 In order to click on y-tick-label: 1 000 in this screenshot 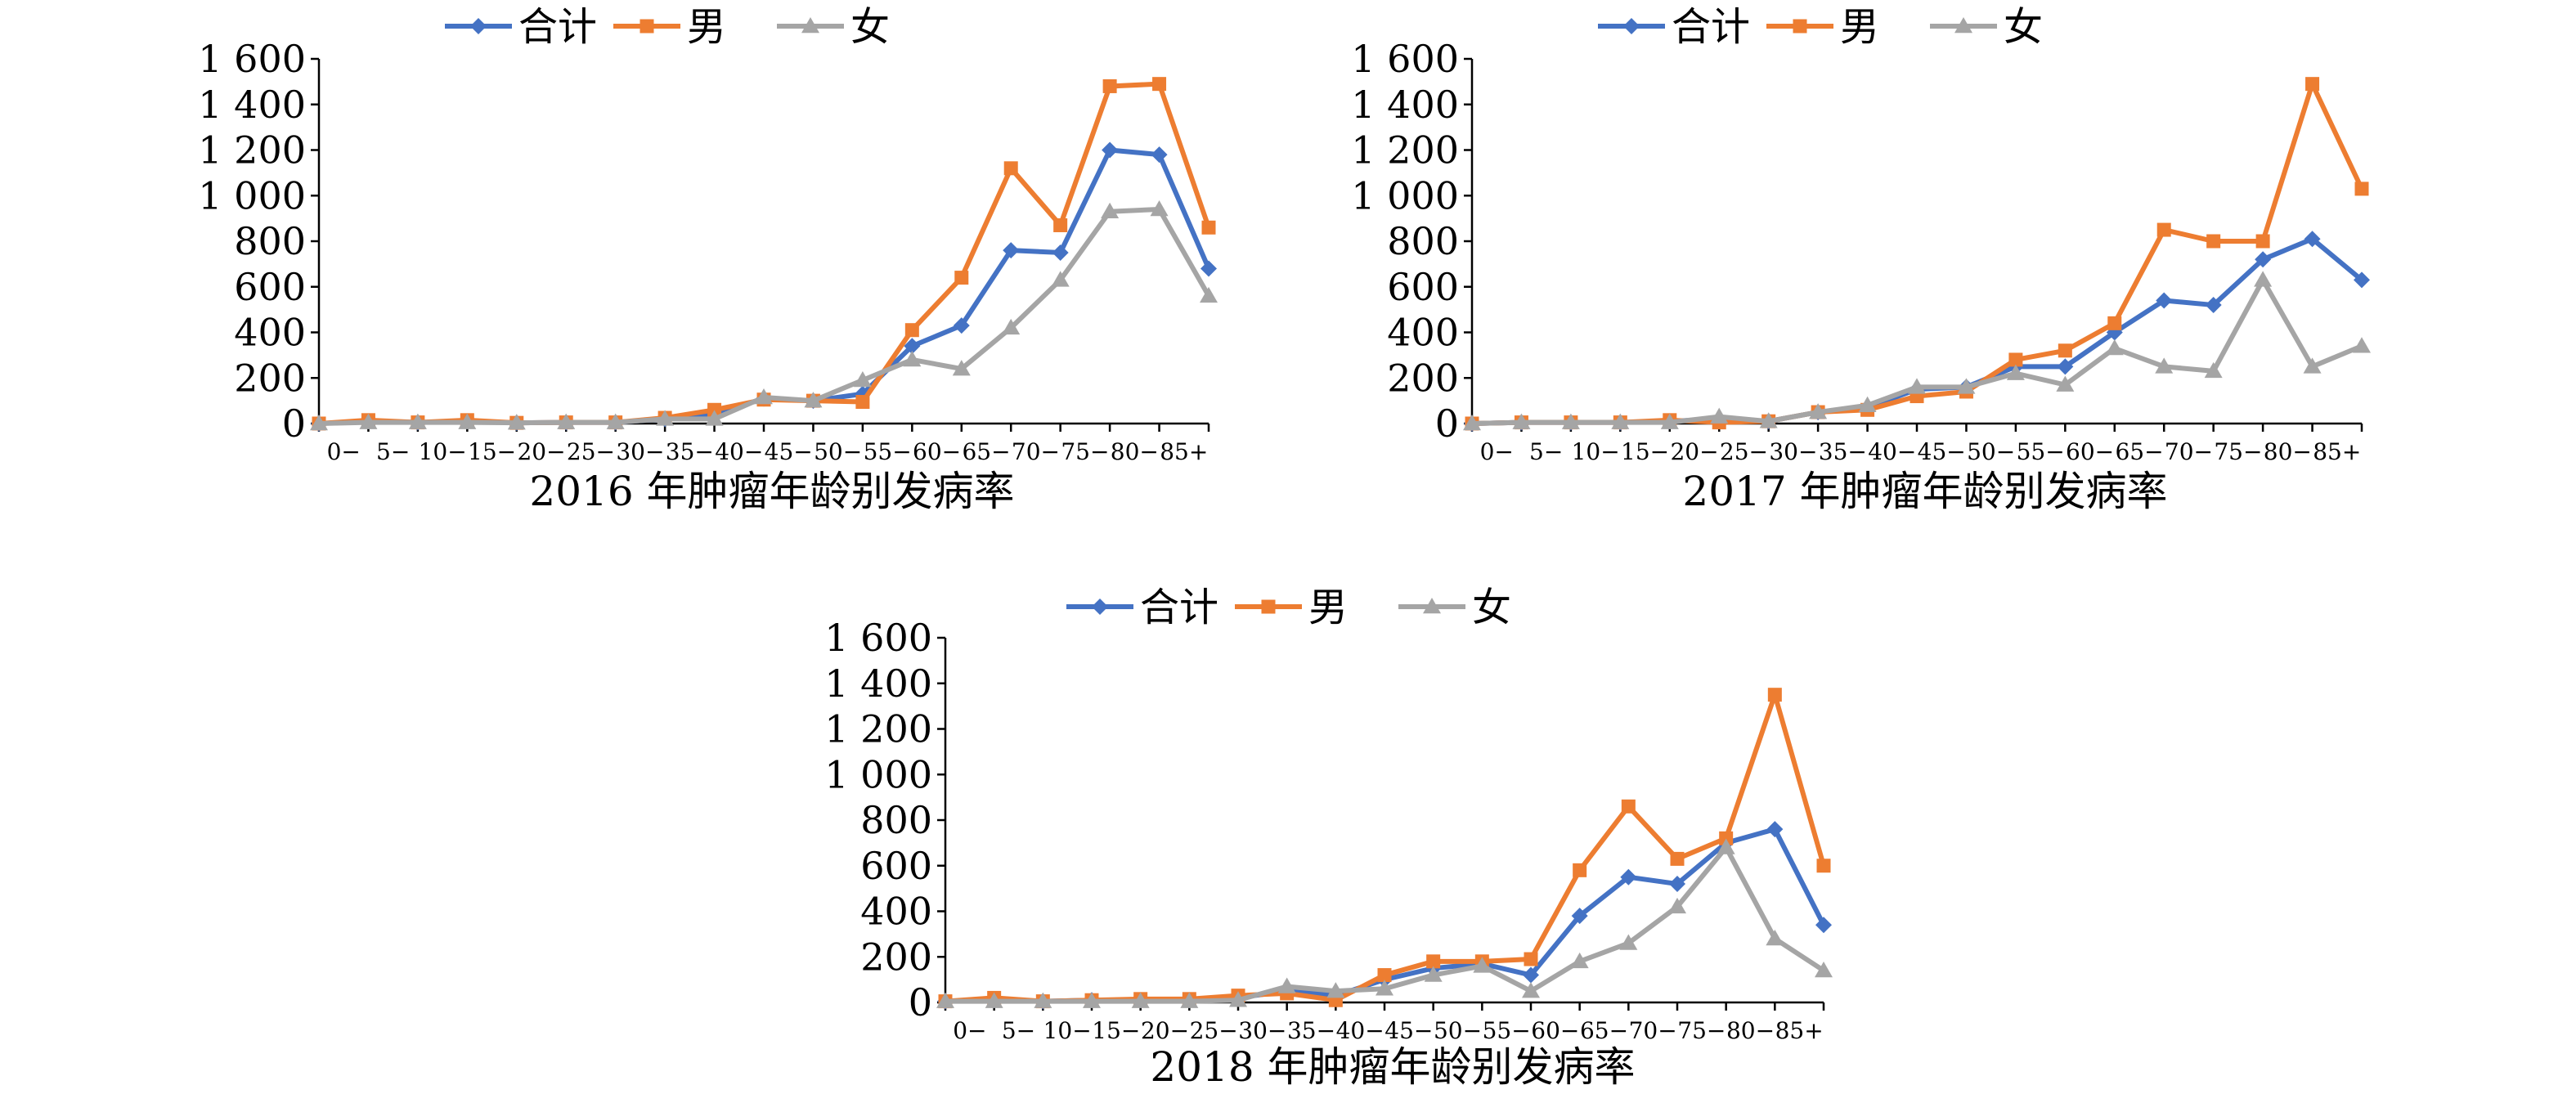, I will do `click(878, 774)`.